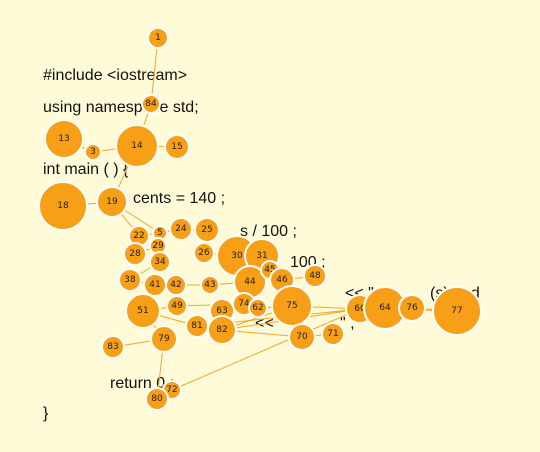 The width and height of the screenshot is (540, 452). I want to click on node-label-84: 84, so click(151, 104).